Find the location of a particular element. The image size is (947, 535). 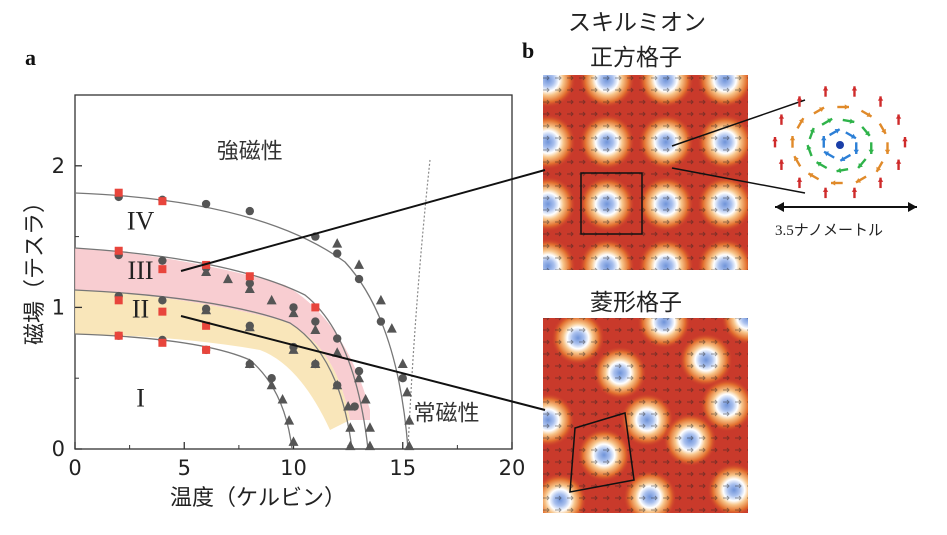

x-tick-label: 5 is located at coordinates (184, 468).